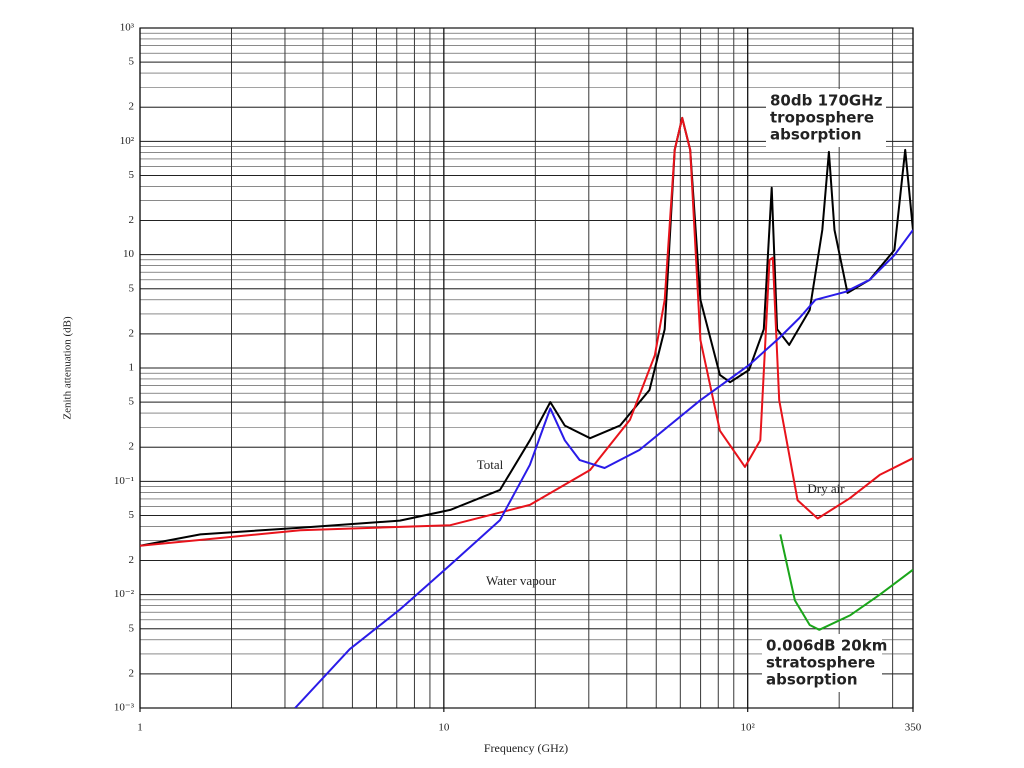 The height and width of the screenshot is (768, 1024). What do you see at coordinates (124, 594) in the screenshot?
I see `y-tick-label: 10⁻²` at bounding box center [124, 594].